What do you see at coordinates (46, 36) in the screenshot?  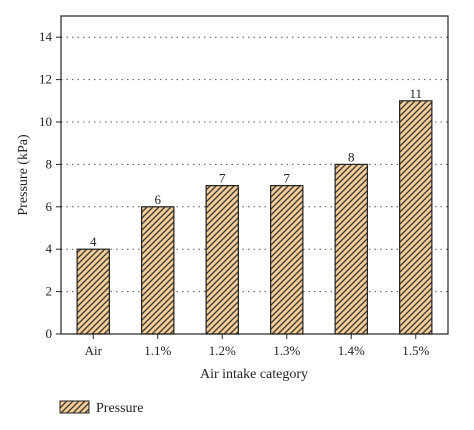 I see `y-tick-label: 14` at bounding box center [46, 36].